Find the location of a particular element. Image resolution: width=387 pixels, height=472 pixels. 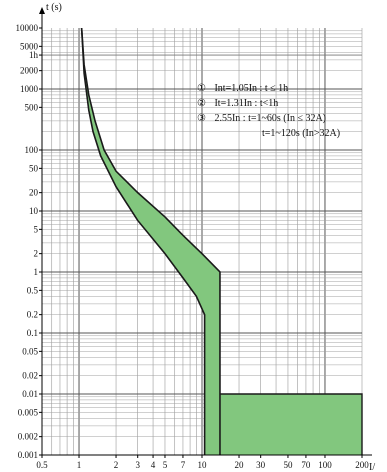

y-tick-label: 5000 is located at coordinates (29, 46).